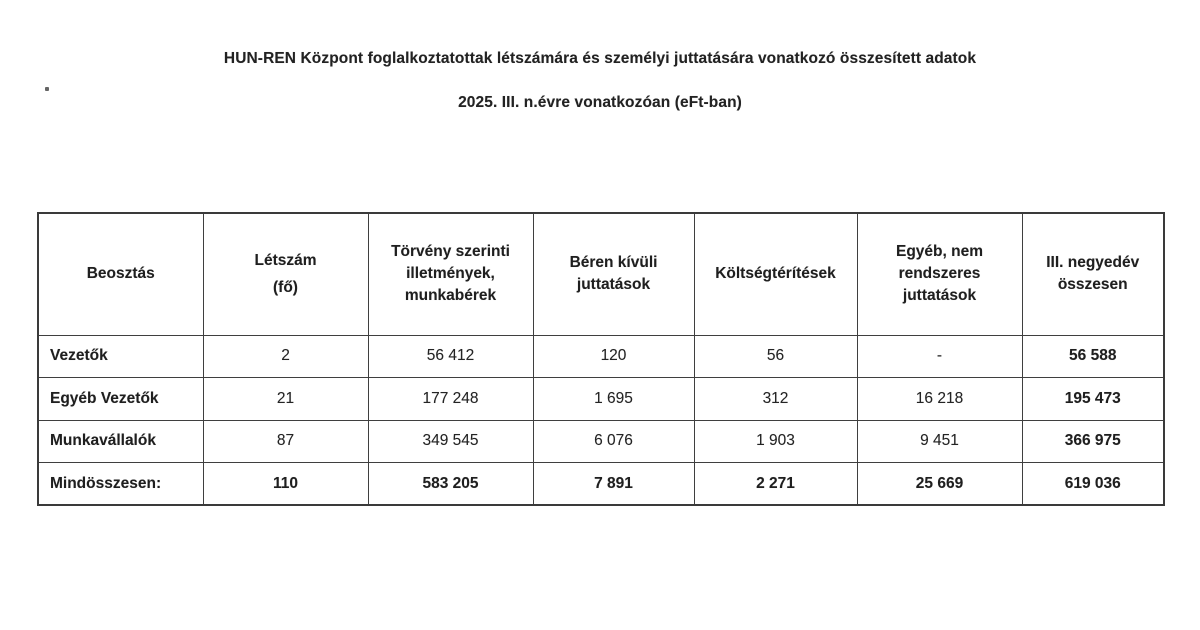  What do you see at coordinates (120, 356) in the screenshot?
I see `row-label: Vezetők` at bounding box center [120, 356].